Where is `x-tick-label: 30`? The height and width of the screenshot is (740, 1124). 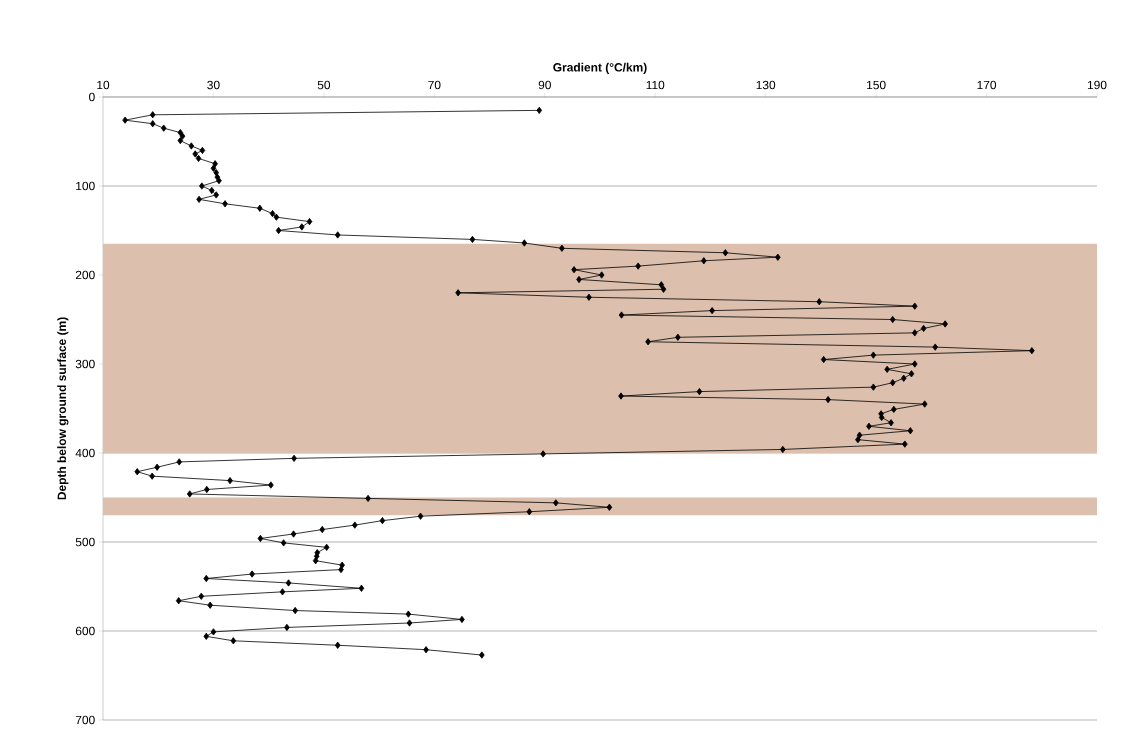
x-tick-label: 30 is located at coordinates (213, 85).